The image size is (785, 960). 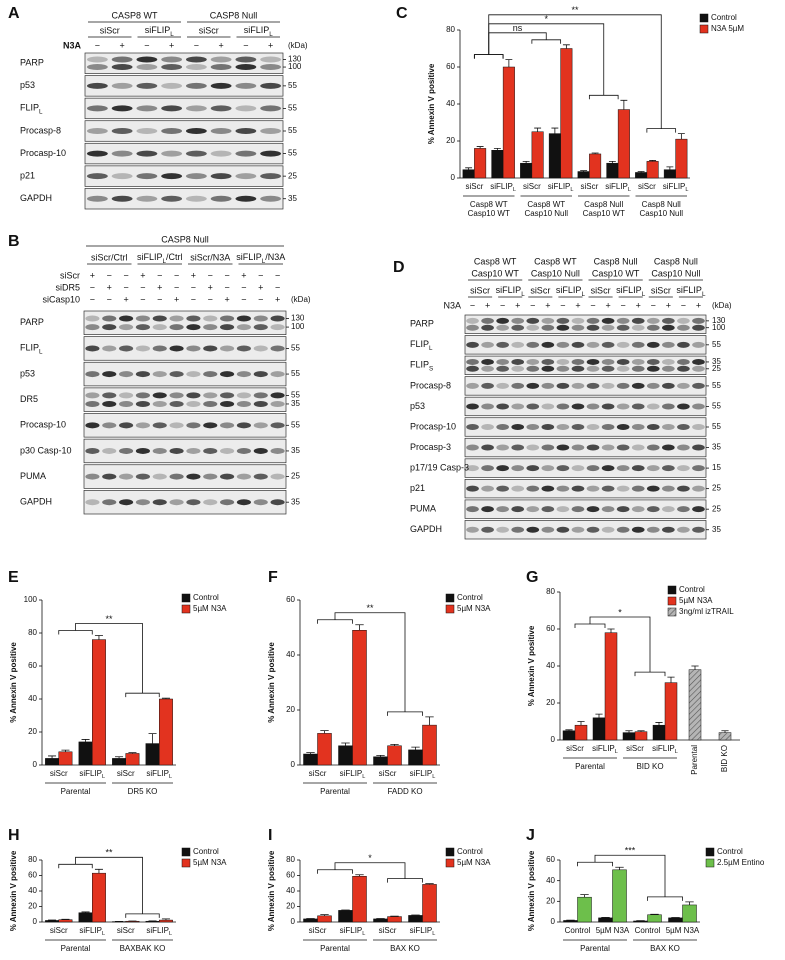 What do you see at coordinates (575, 10) in the screenshot?
I see `significance-label: **` at bounding box center [575, 10].